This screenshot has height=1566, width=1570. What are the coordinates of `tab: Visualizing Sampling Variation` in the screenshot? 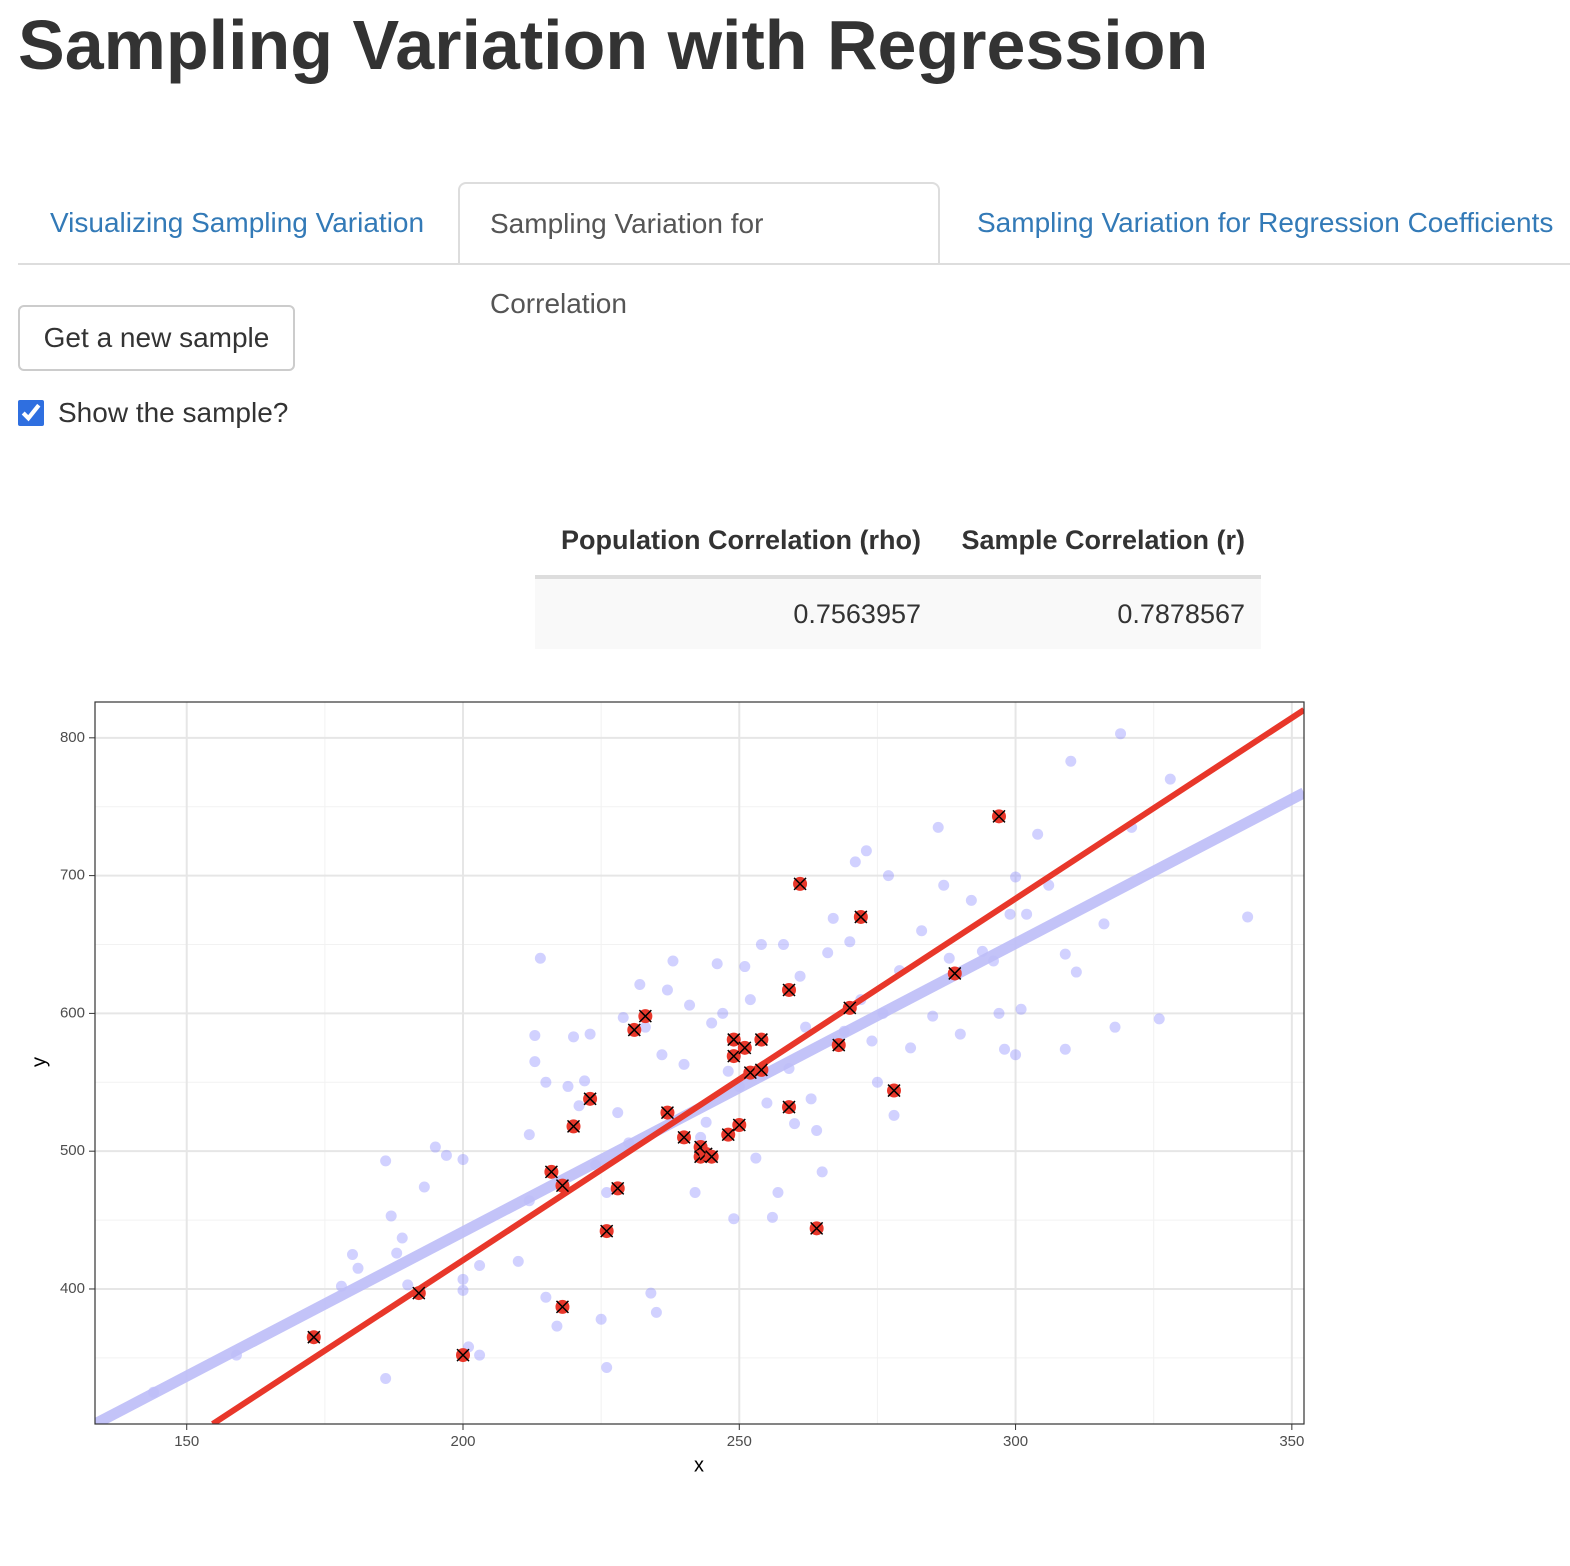 It's located at (237, 222).